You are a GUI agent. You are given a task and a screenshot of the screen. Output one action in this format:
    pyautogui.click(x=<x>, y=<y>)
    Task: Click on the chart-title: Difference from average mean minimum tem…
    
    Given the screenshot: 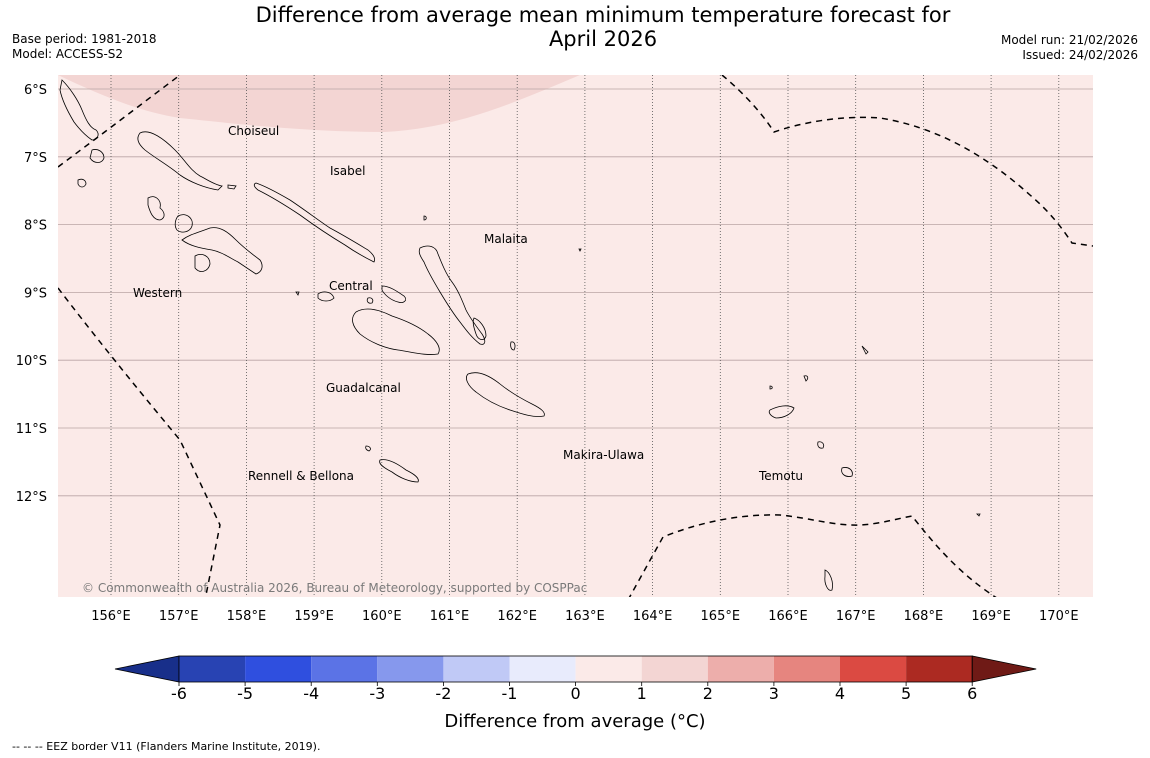 What is the action you would take?
    pyautogui.click(x=575, y=27)
    